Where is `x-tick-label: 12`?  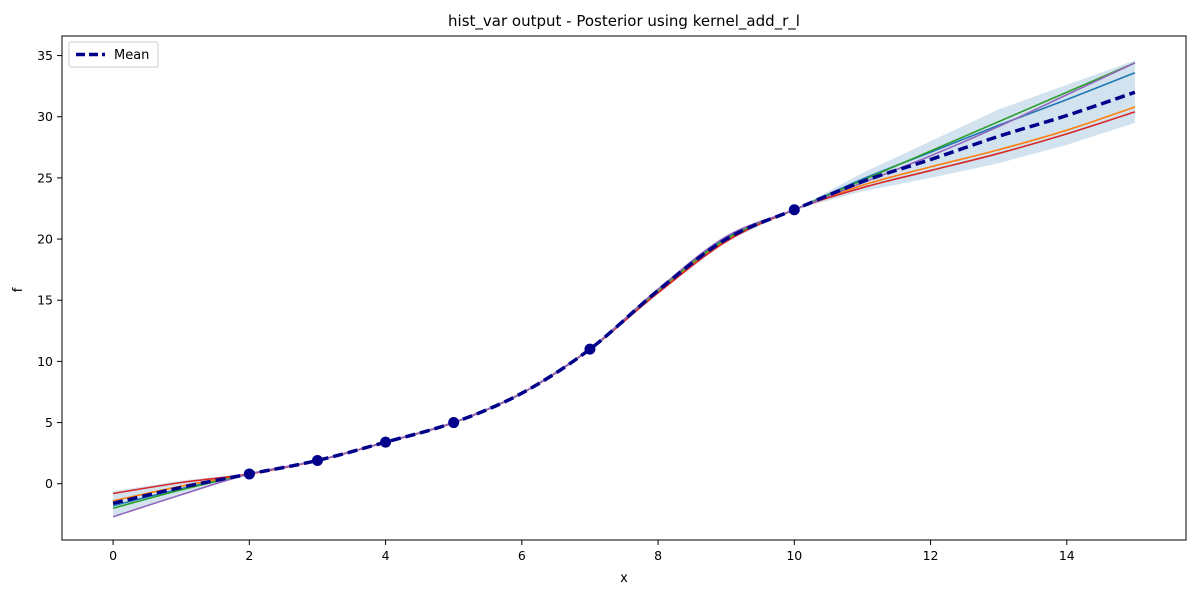 x-tick-label: 12 is located at coordinates (931, 555).